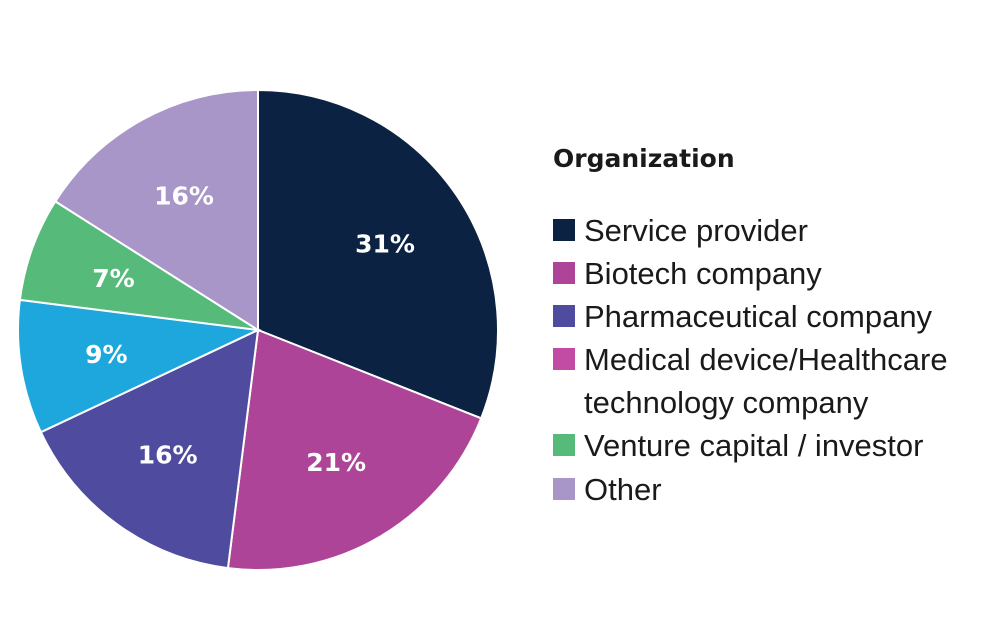 The height and width of the screenshot is (639, 995). Describe the element at coordinates (644, 158) in the screenshot. I see `legend-title: Organization` at that location.